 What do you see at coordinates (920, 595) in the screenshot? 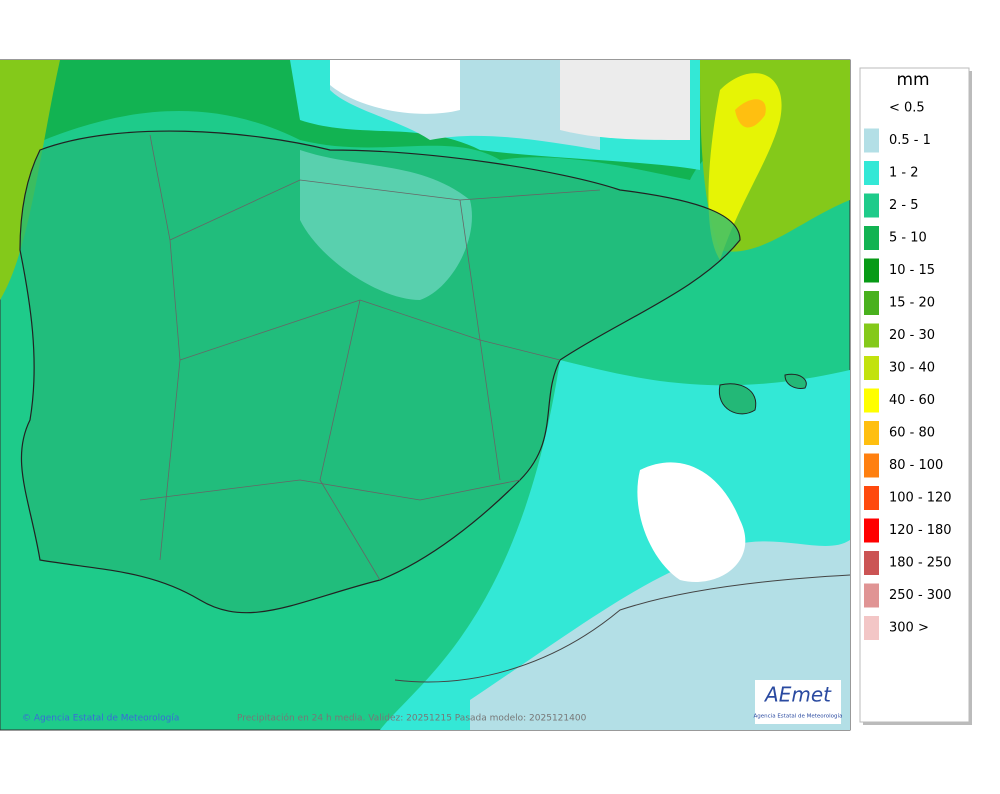
I see `legend-label: 250 - 300` at bounding box center [920, 595].